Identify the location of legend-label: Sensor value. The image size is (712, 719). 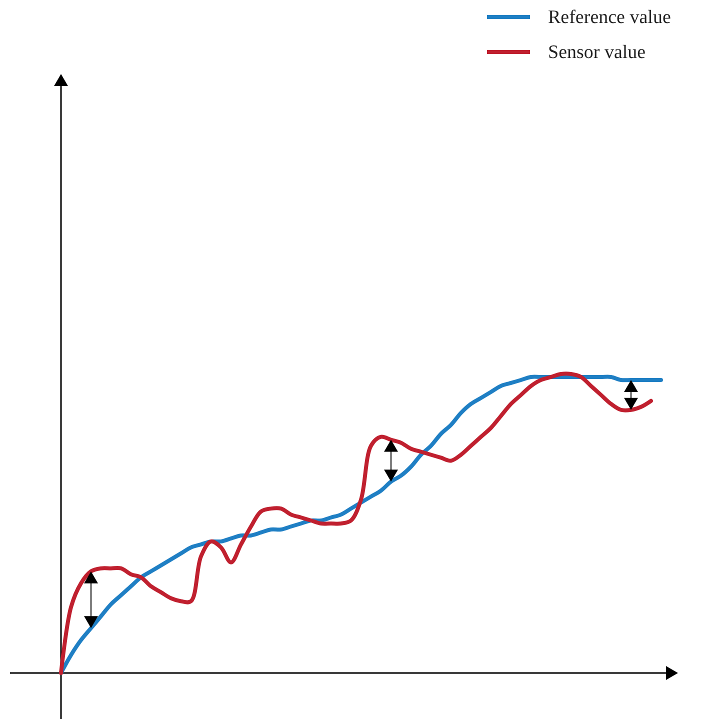
(597, 52).